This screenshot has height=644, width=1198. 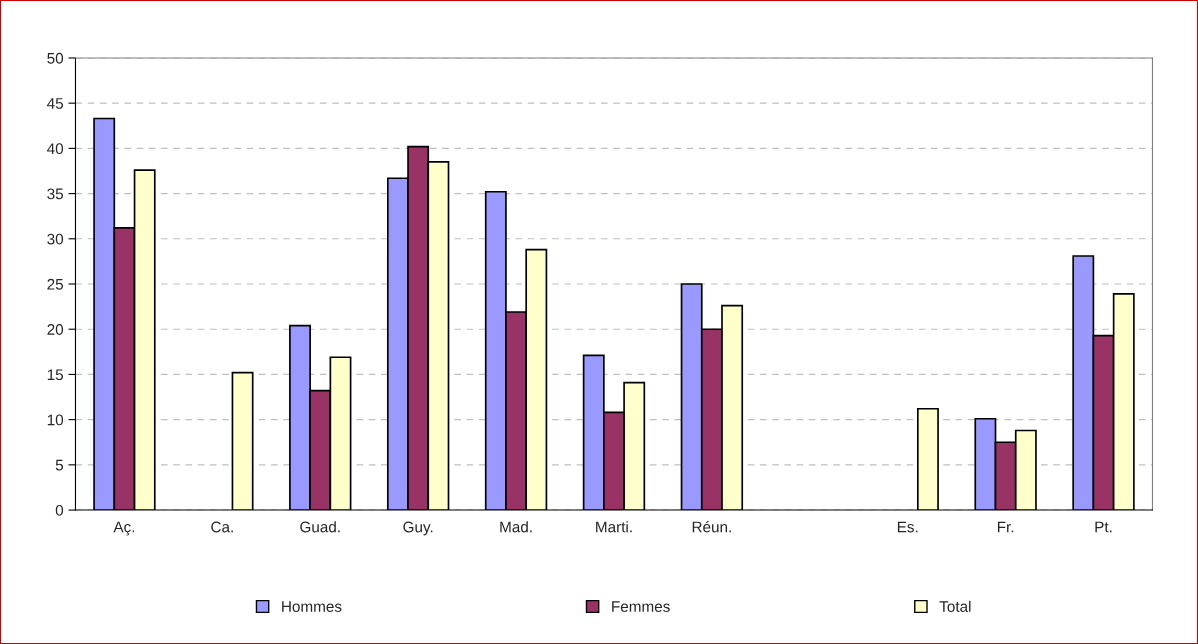 I want to click on y-tick-label: 0, so click(x=59, y=510).